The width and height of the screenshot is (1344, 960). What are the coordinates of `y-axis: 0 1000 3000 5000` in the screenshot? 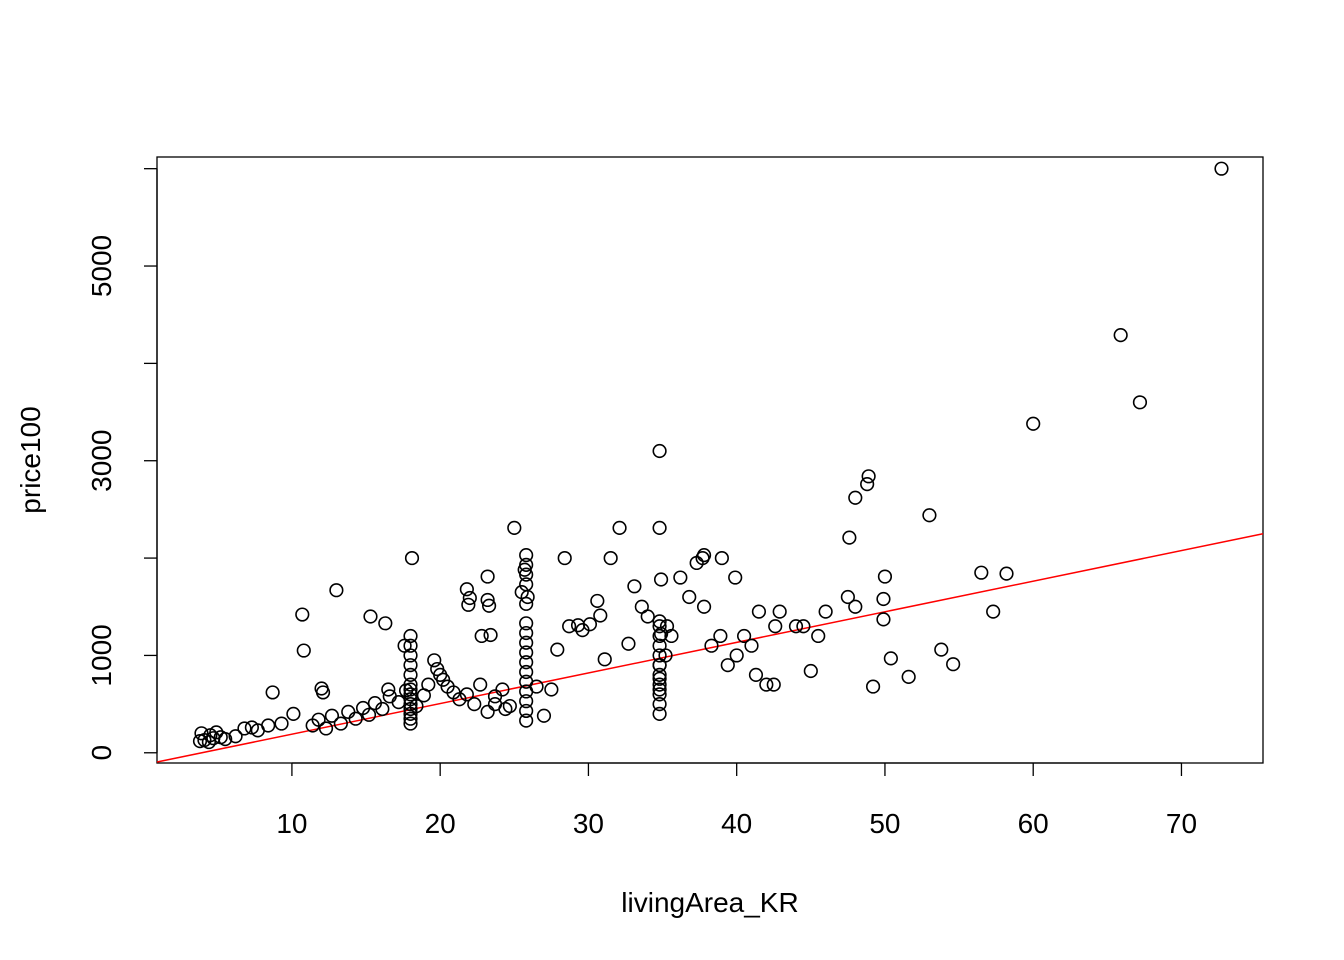 It's located at (122, 464).